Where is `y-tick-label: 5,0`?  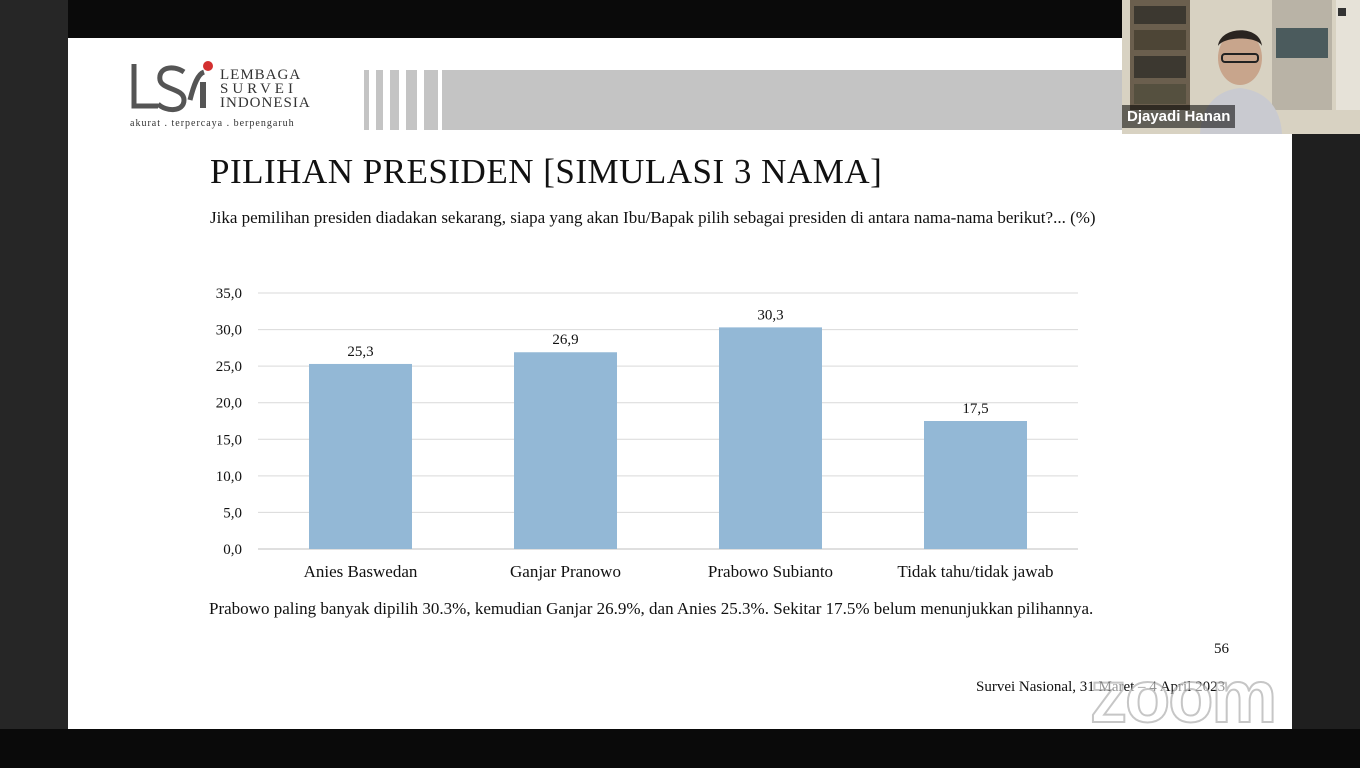
y-tick-label: 5,0 is located at coordinates (232, 513).